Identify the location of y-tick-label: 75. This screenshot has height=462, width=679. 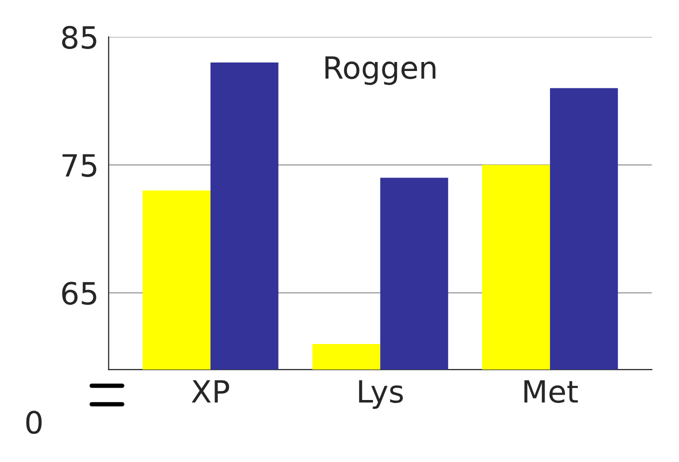
(79, 165).